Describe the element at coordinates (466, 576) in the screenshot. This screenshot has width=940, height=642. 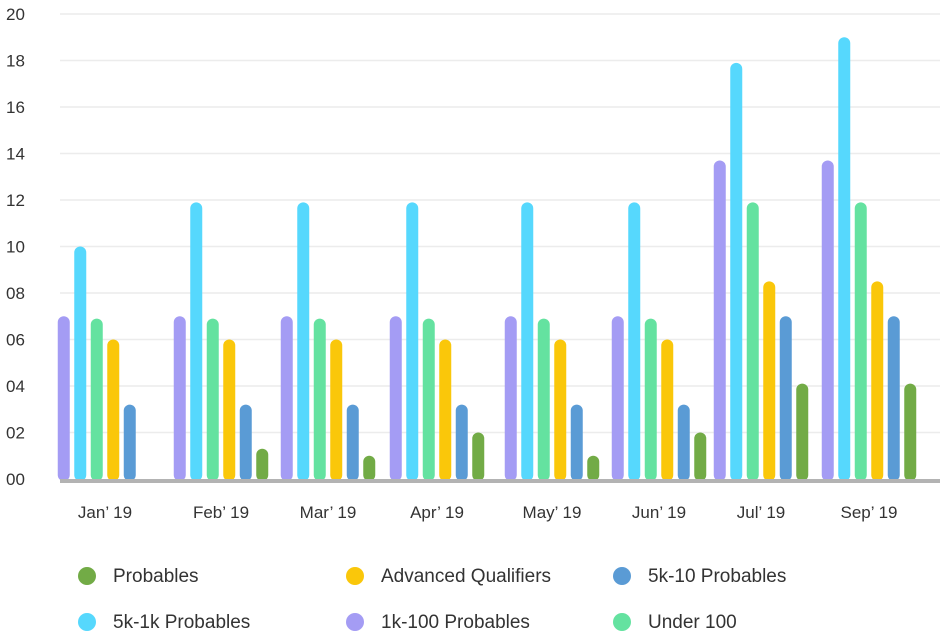
I see `legend-label: Advanced Qualifiers` at that location.